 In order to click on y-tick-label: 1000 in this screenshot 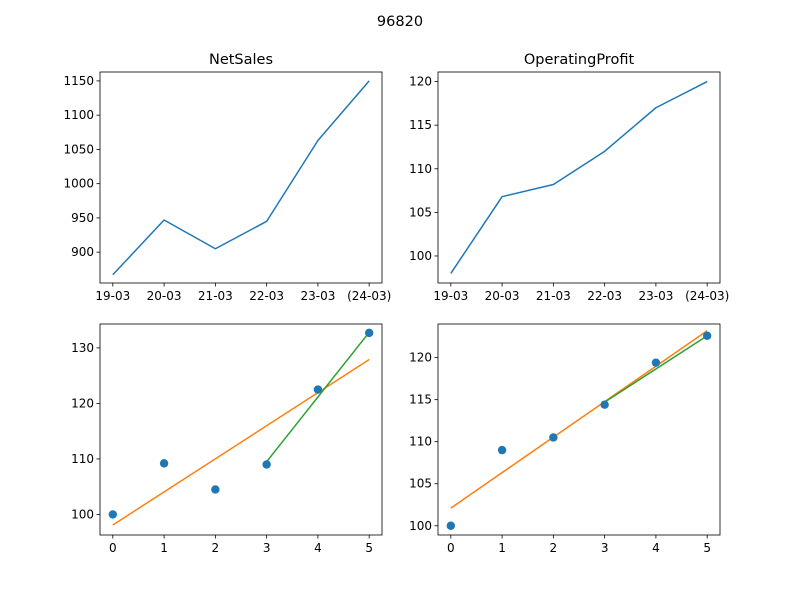, I will do `click(78, 184)`.